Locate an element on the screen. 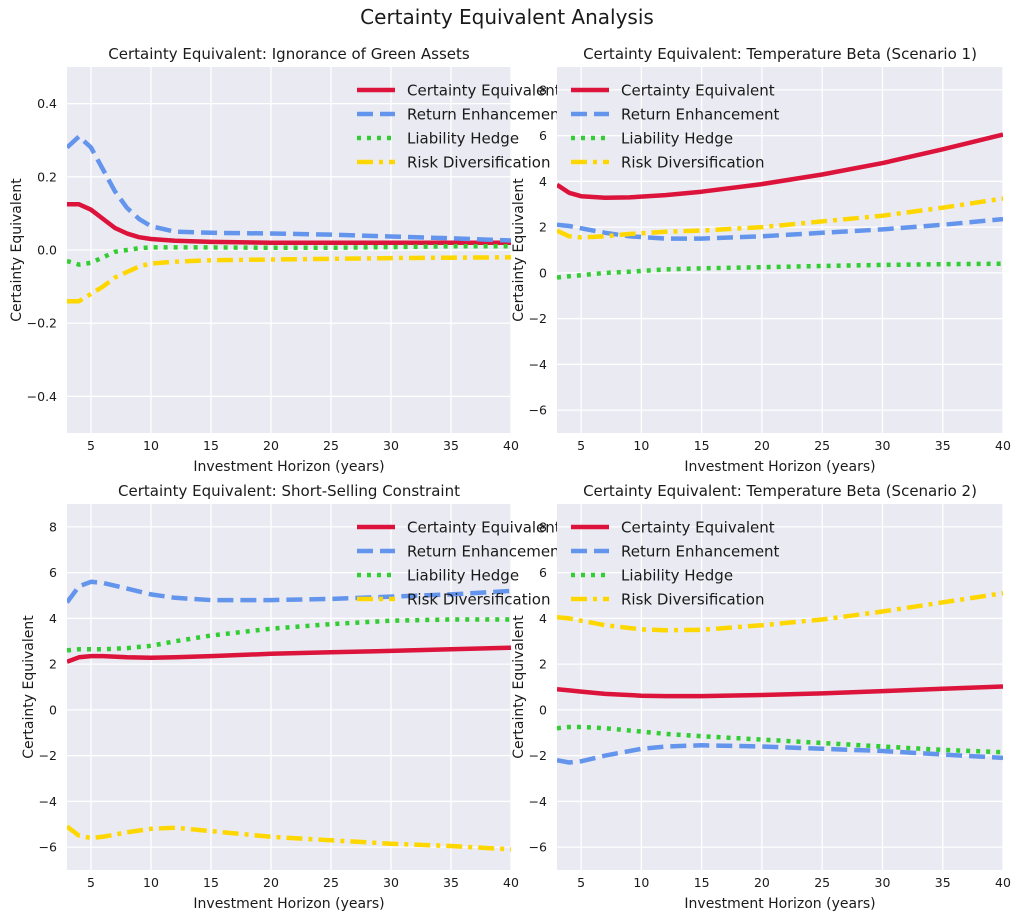 This screenshot has width=1014, height=916. panel2-ytick-label-7: 8 is located at coordinates (53, 526).